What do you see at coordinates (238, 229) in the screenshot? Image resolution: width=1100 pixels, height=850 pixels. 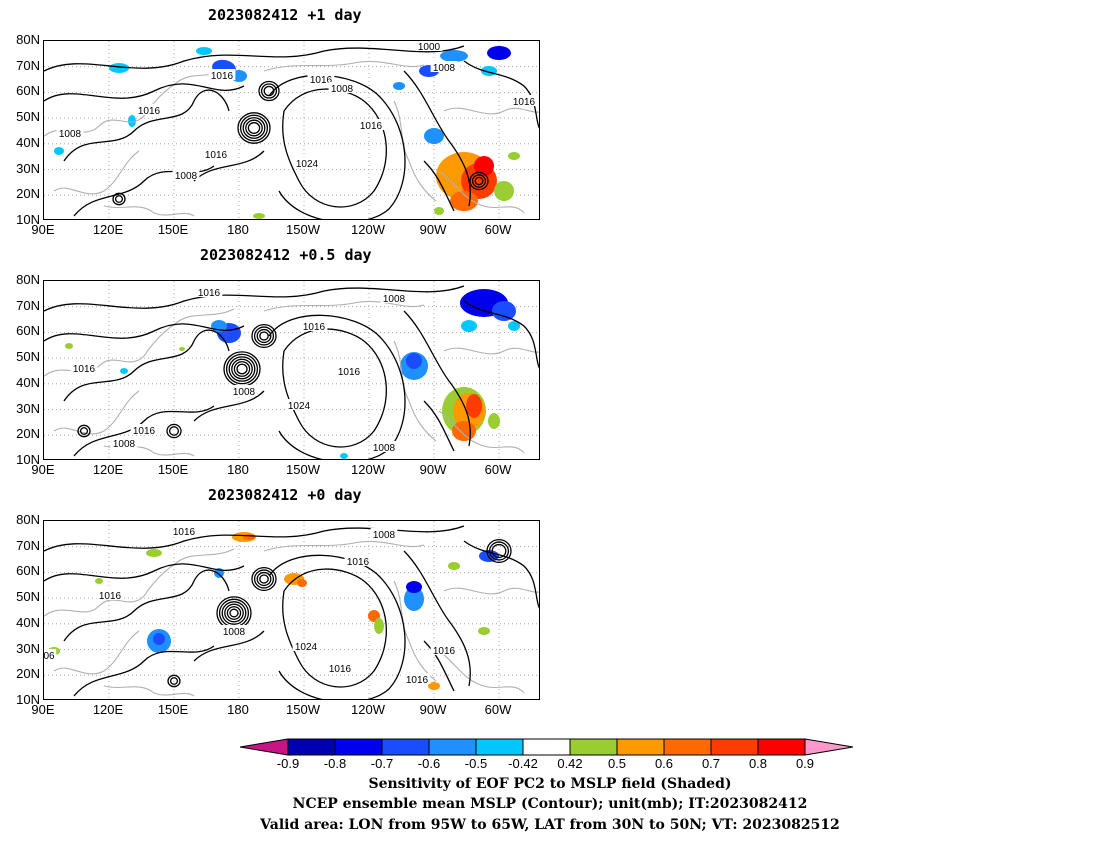 I see `lon-tick-label: 180` at bounding box center [238, 229].